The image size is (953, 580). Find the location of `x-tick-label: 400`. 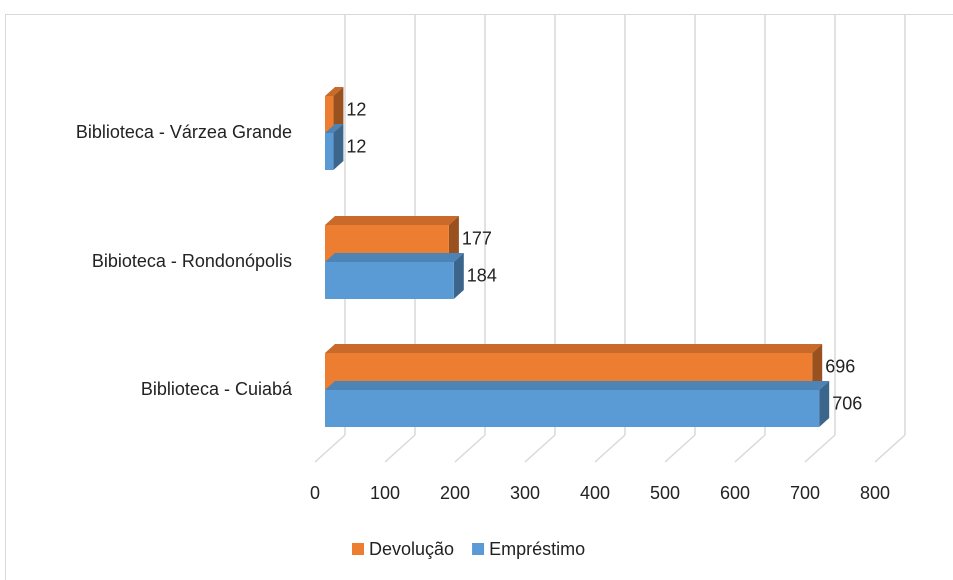

x-tick-label: 400 is located at coordinates (595, 493).